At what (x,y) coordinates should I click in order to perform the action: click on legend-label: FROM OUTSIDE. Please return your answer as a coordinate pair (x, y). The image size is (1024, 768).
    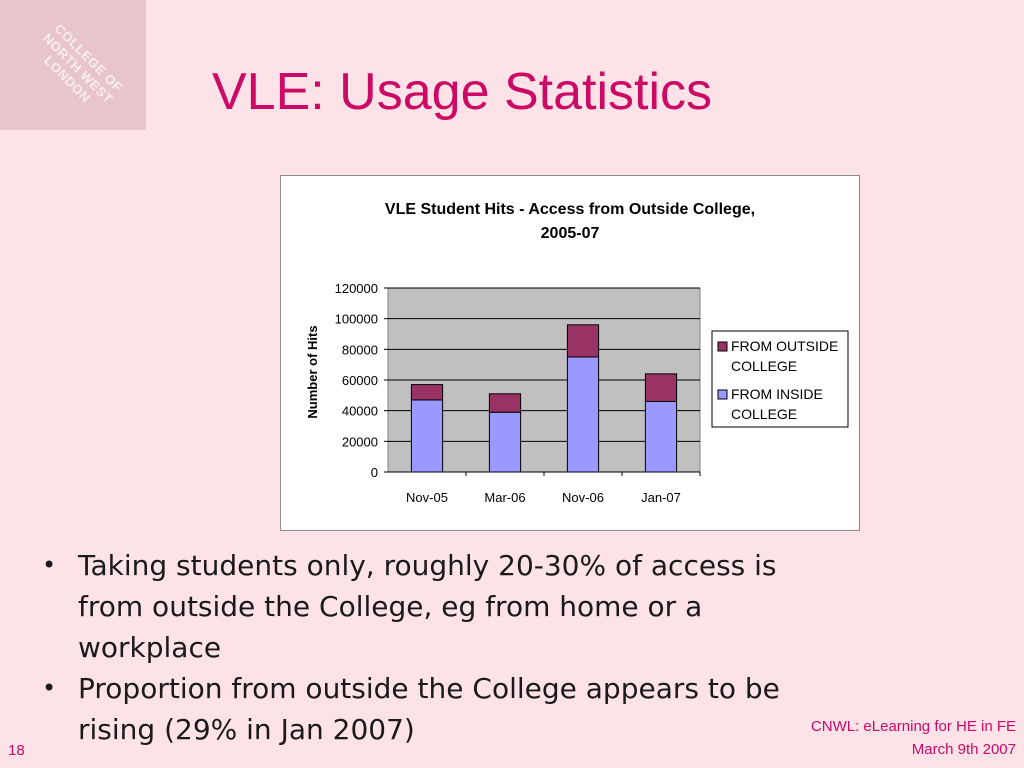
    Looking at the image, I should click on (784, 346).